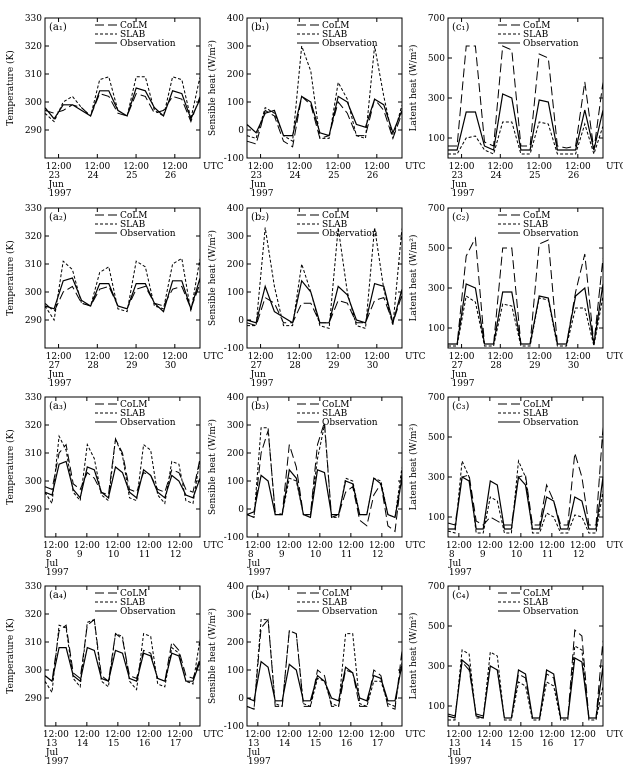  Describe the element at coordinates (436, 627) in the screenshot. I see `y-tick-label: 500` at that location.